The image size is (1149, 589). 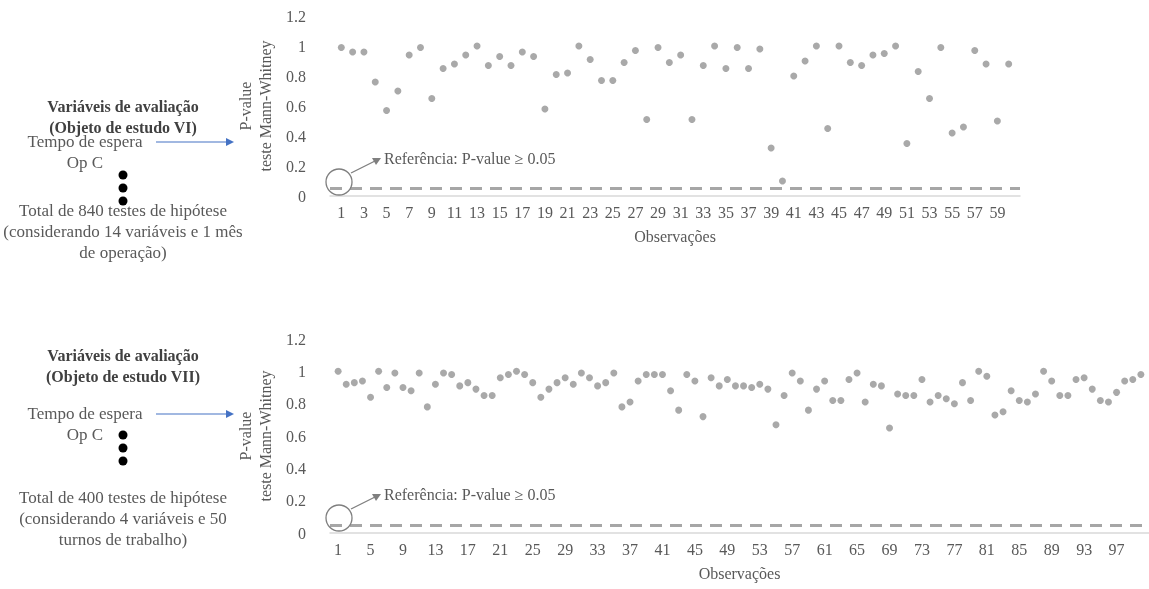 I want to click on text: Variáveis de avaliação (Objeto de estudo VII), so click(x=123, y=366).